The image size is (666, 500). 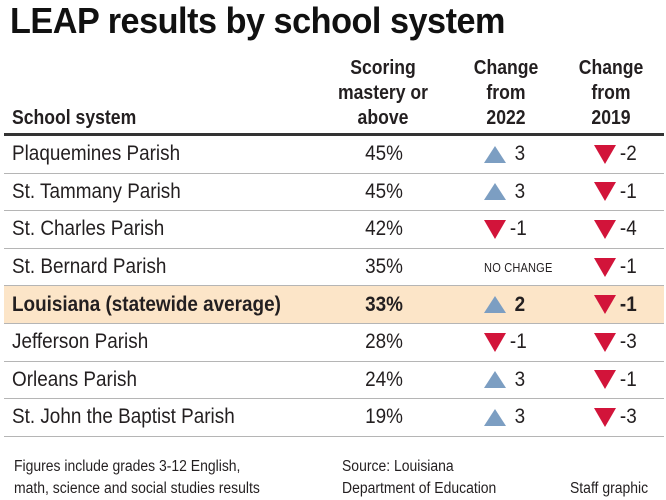 I want to click on chart-title: LEAP results by school system, so click(x=257, y=20).